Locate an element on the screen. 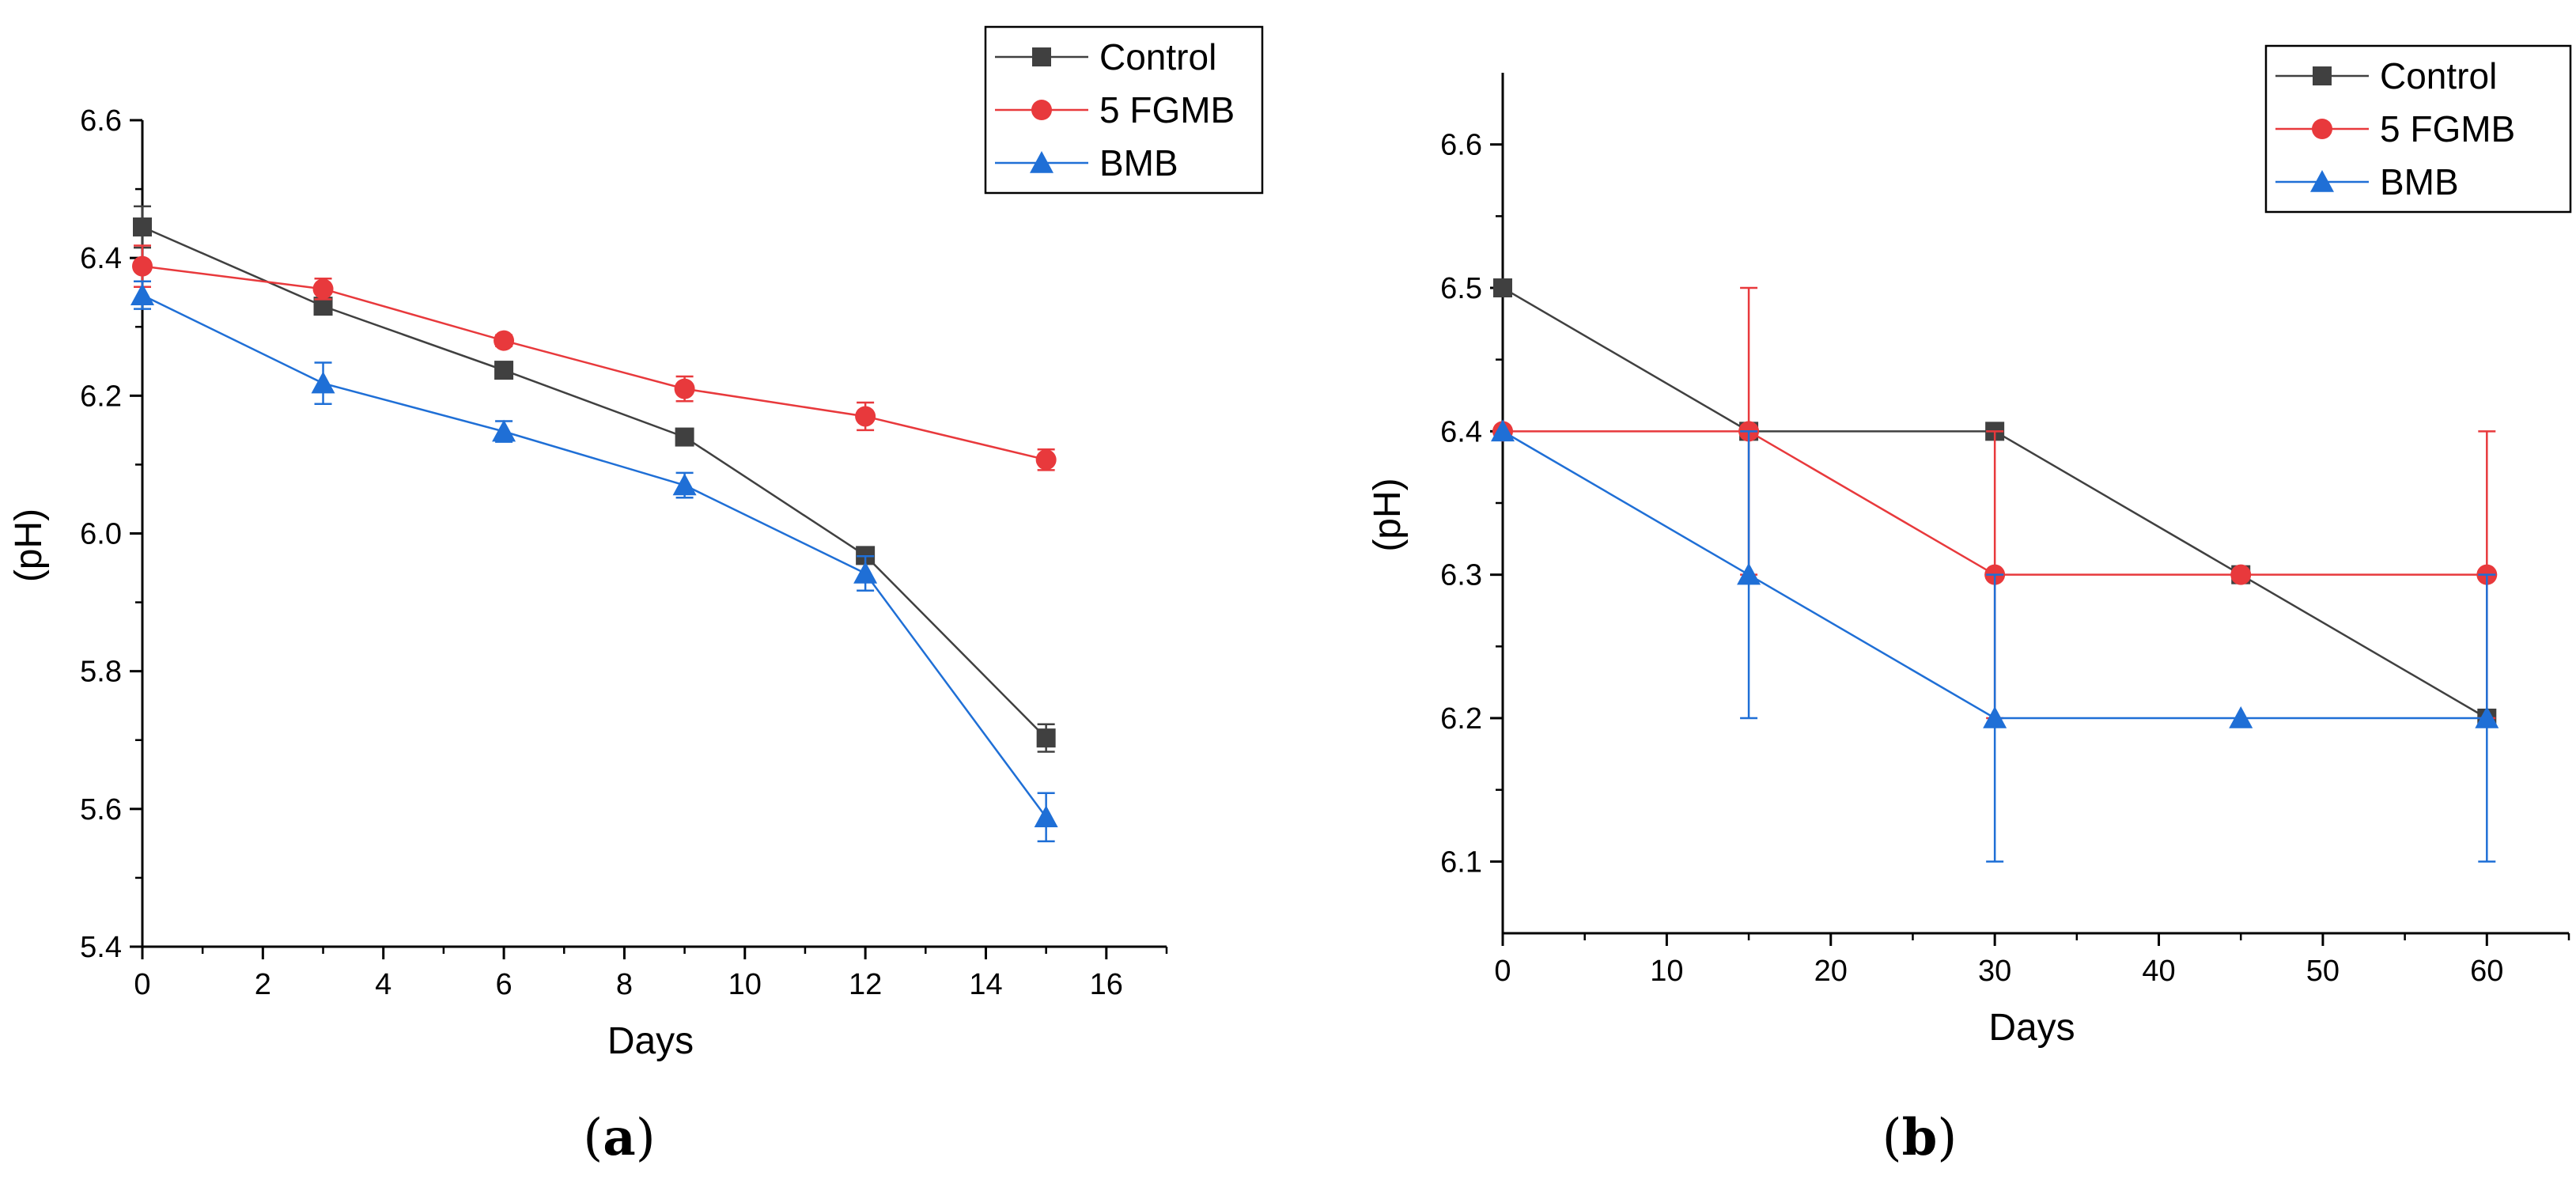  x-tick-label: 14 is located at coordinates (986, 984).